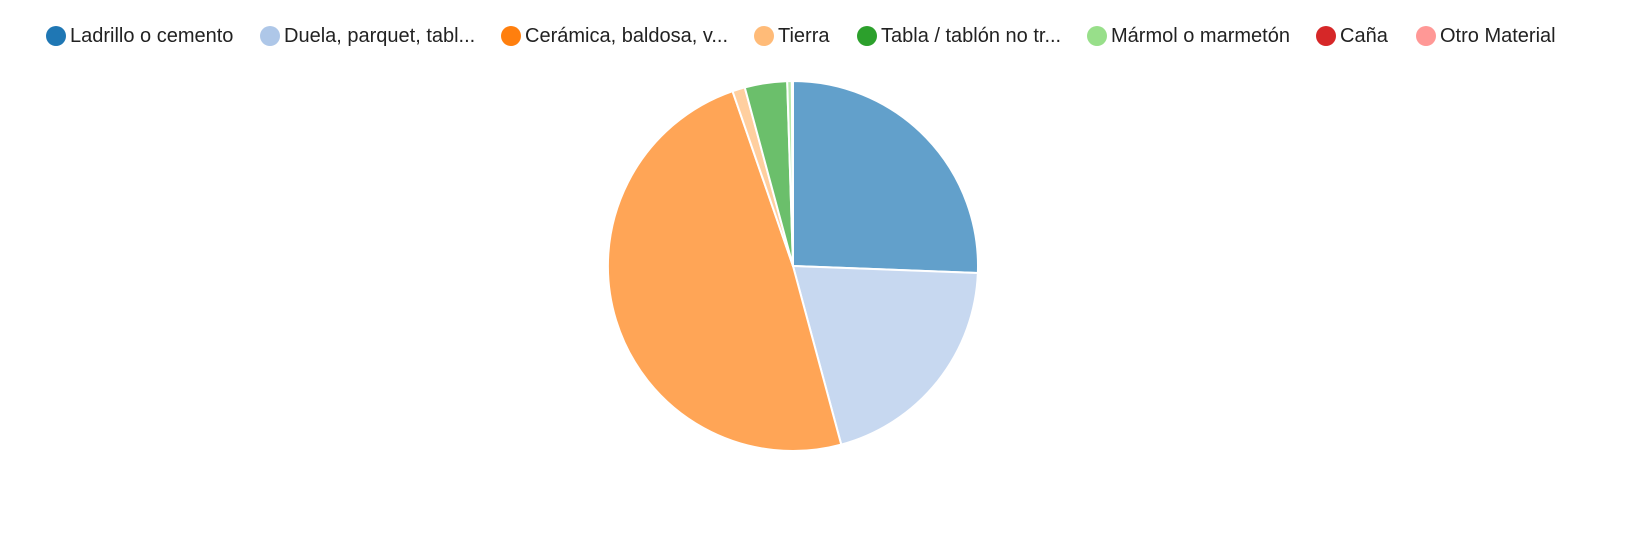 The width and height of the screenshot is (1636, 541). Describe the element at coordinates (1364, 36) in the screenshot. I see `legend-label: Caña` at that location.